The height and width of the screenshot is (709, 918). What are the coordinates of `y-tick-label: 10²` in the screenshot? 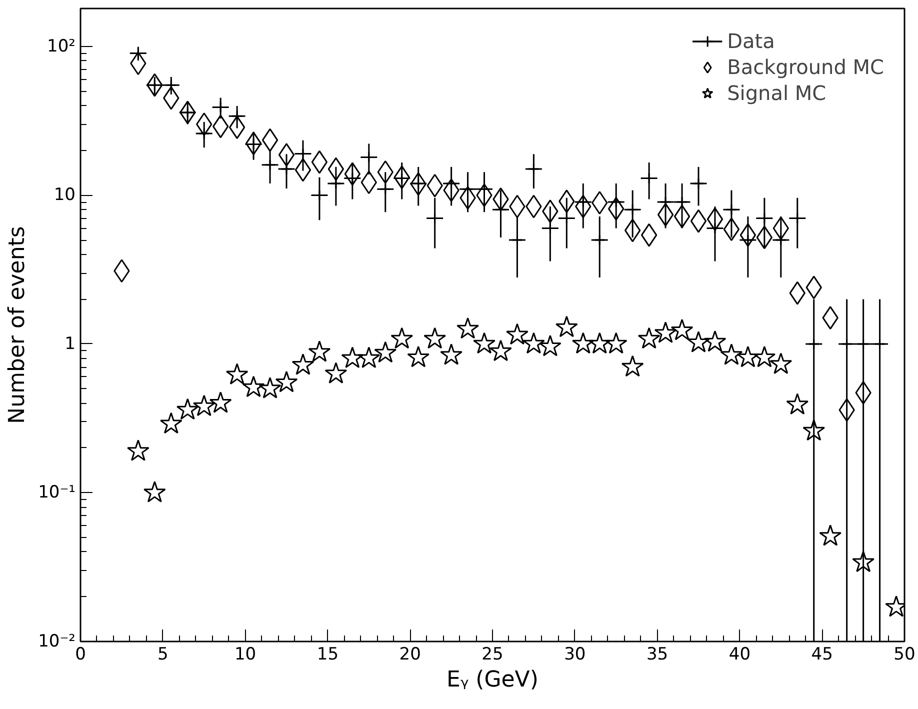 It's located at (61, 46).